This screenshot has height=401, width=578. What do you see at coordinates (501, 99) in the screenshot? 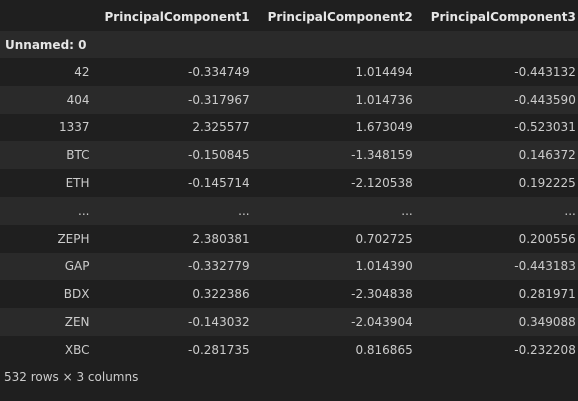
I see `table-cell: -0.443590` at bounding box center [501, 99].